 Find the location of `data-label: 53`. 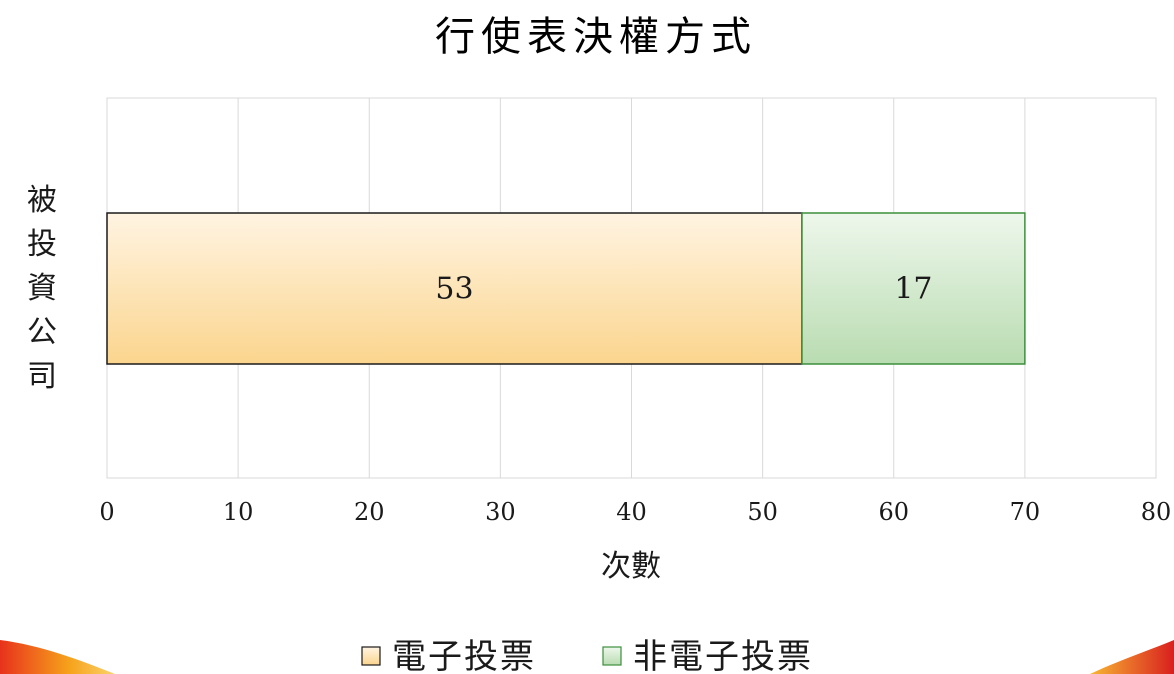

data-label: 53 is located at coordinates (454, 289).